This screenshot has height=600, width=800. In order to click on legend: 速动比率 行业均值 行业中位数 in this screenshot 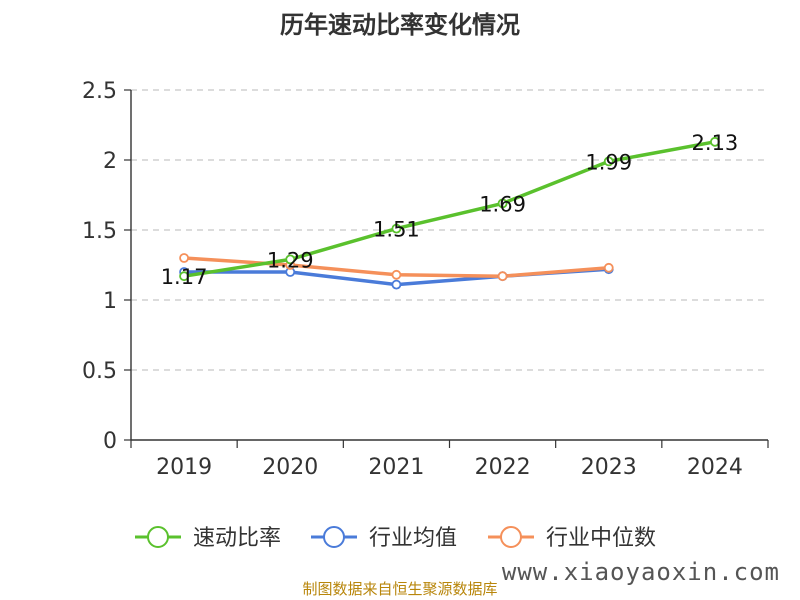, I will do `click(395, 538)`.